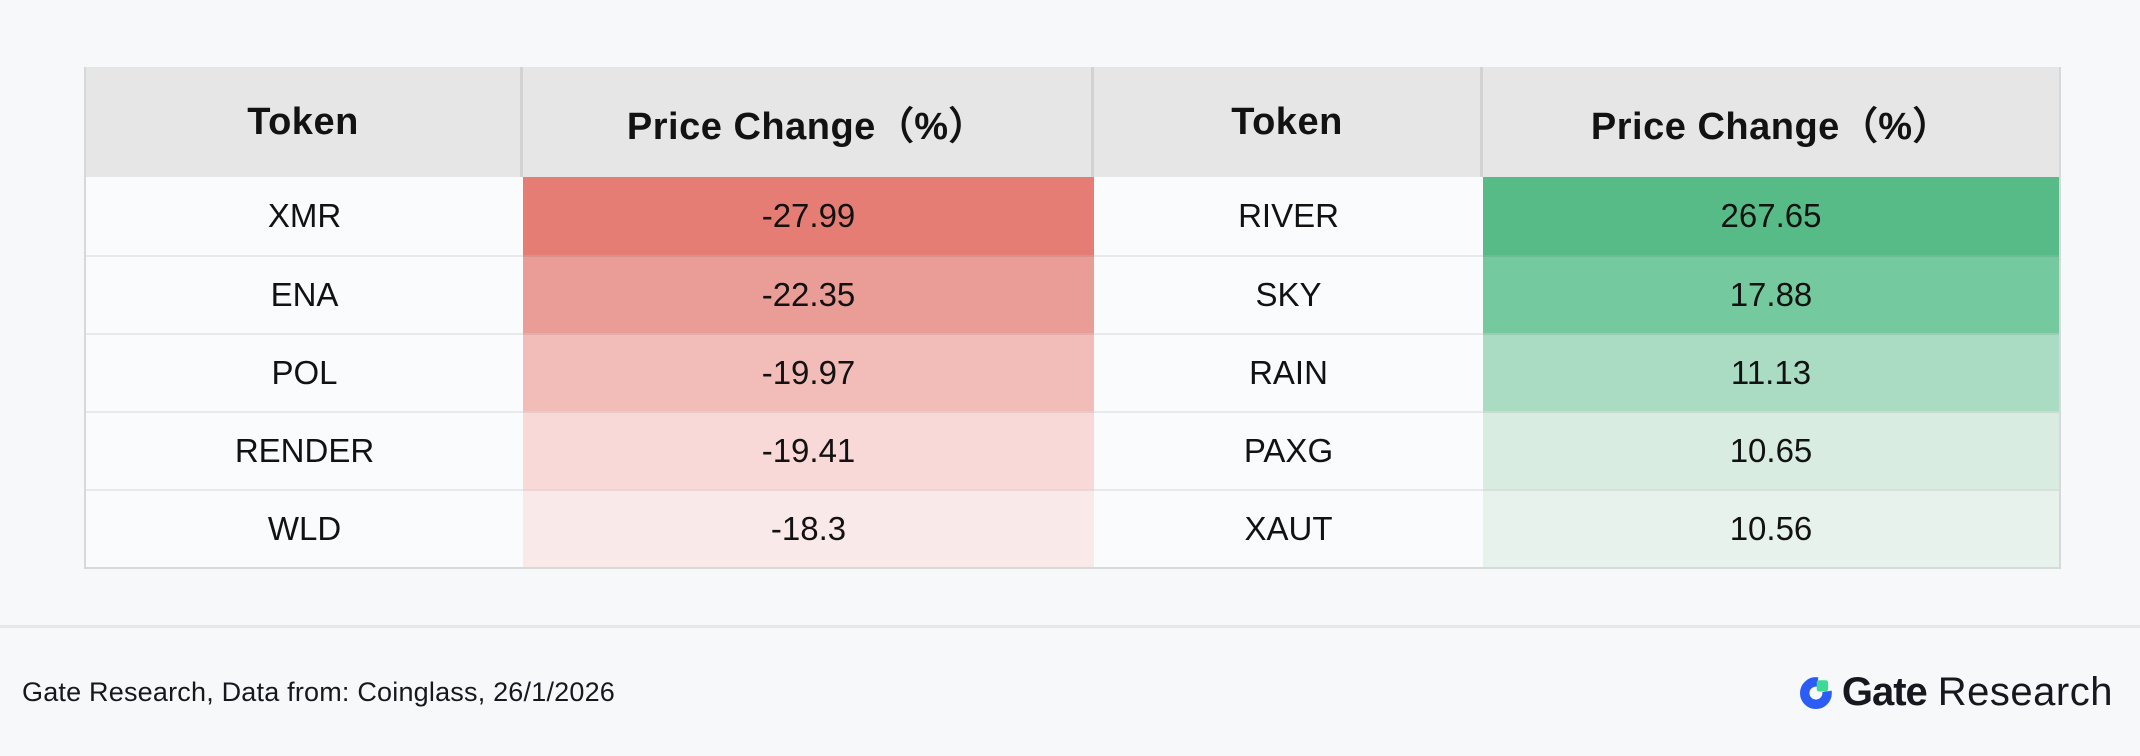 This screenshot has width=2140, height=756. Describe the element at coordinates (1288, 216) in the screenshot. I see `gainer-token-cell: RIVER` at that location.